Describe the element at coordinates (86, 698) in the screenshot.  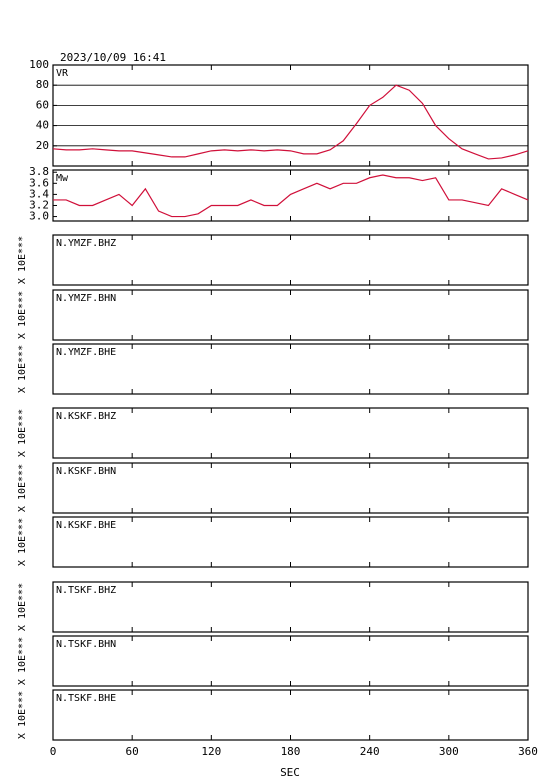
I see `panel-label: N.TSKF.BHE` at that location.